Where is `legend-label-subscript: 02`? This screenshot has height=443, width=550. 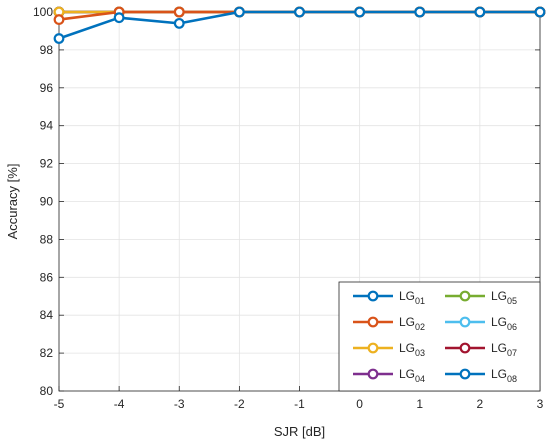
legend-label-subscript: 02 is located at coordinates (420, 327).